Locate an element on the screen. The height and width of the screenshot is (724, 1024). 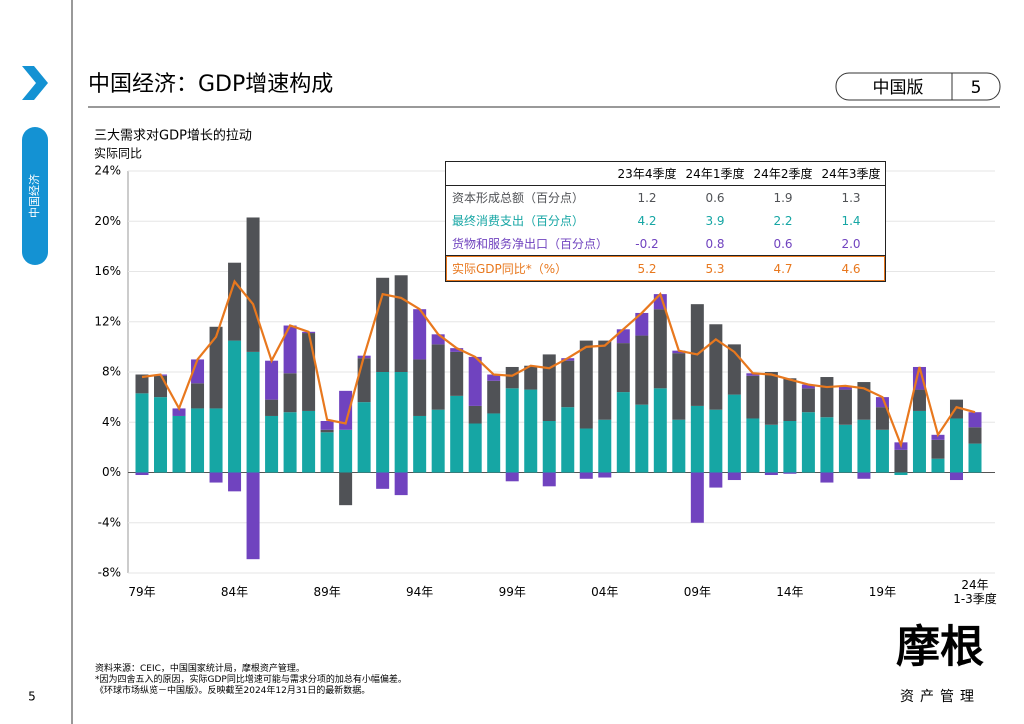
x-tick-label: 79年 is located at coordinates (142, 592).